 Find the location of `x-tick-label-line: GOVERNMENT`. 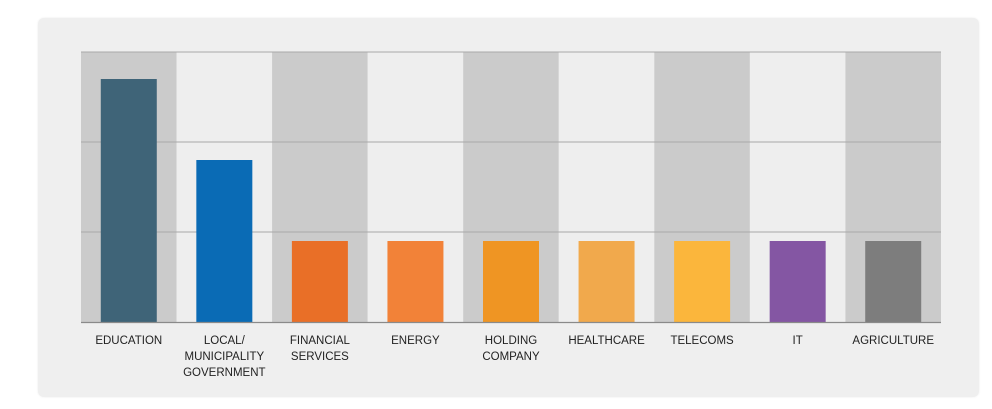

x-tick-label-line: GOVERNMENT is located at coordinates (224, 373).